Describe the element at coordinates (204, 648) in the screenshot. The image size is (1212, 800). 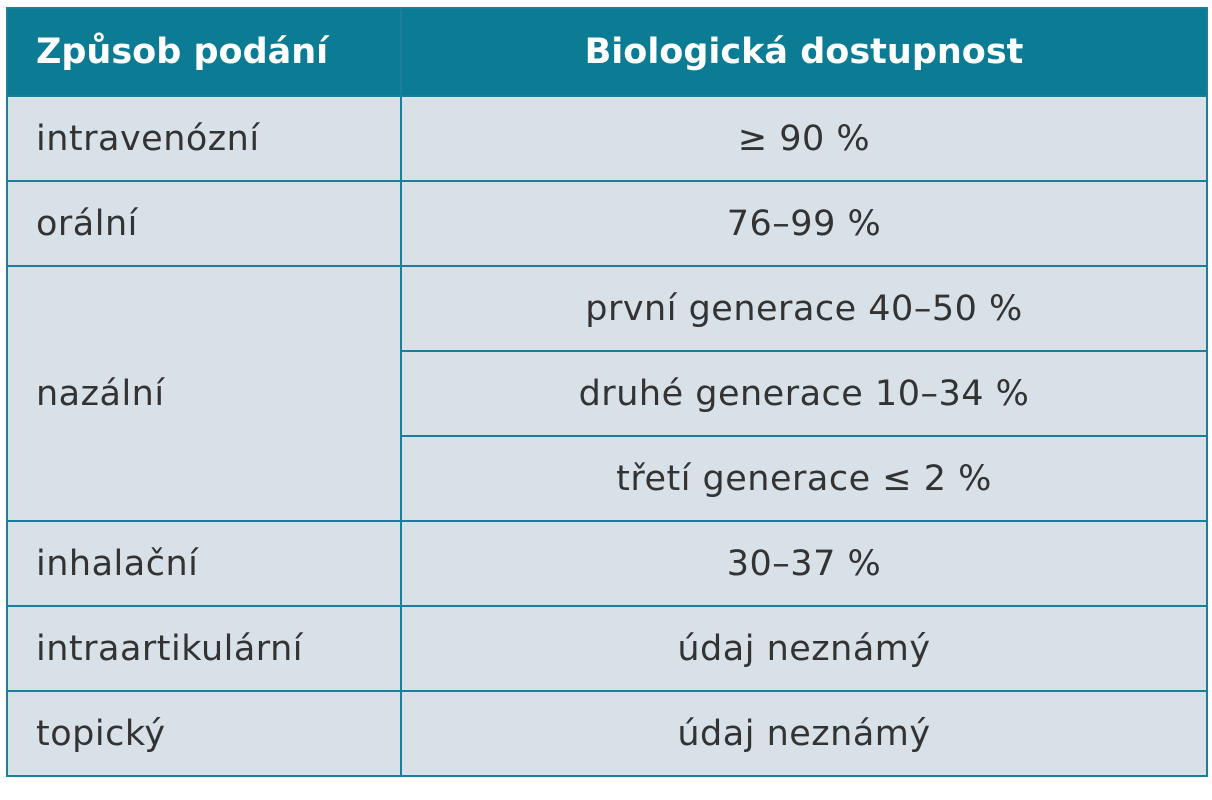
I see `route-cell: intraartikulární` at that location.